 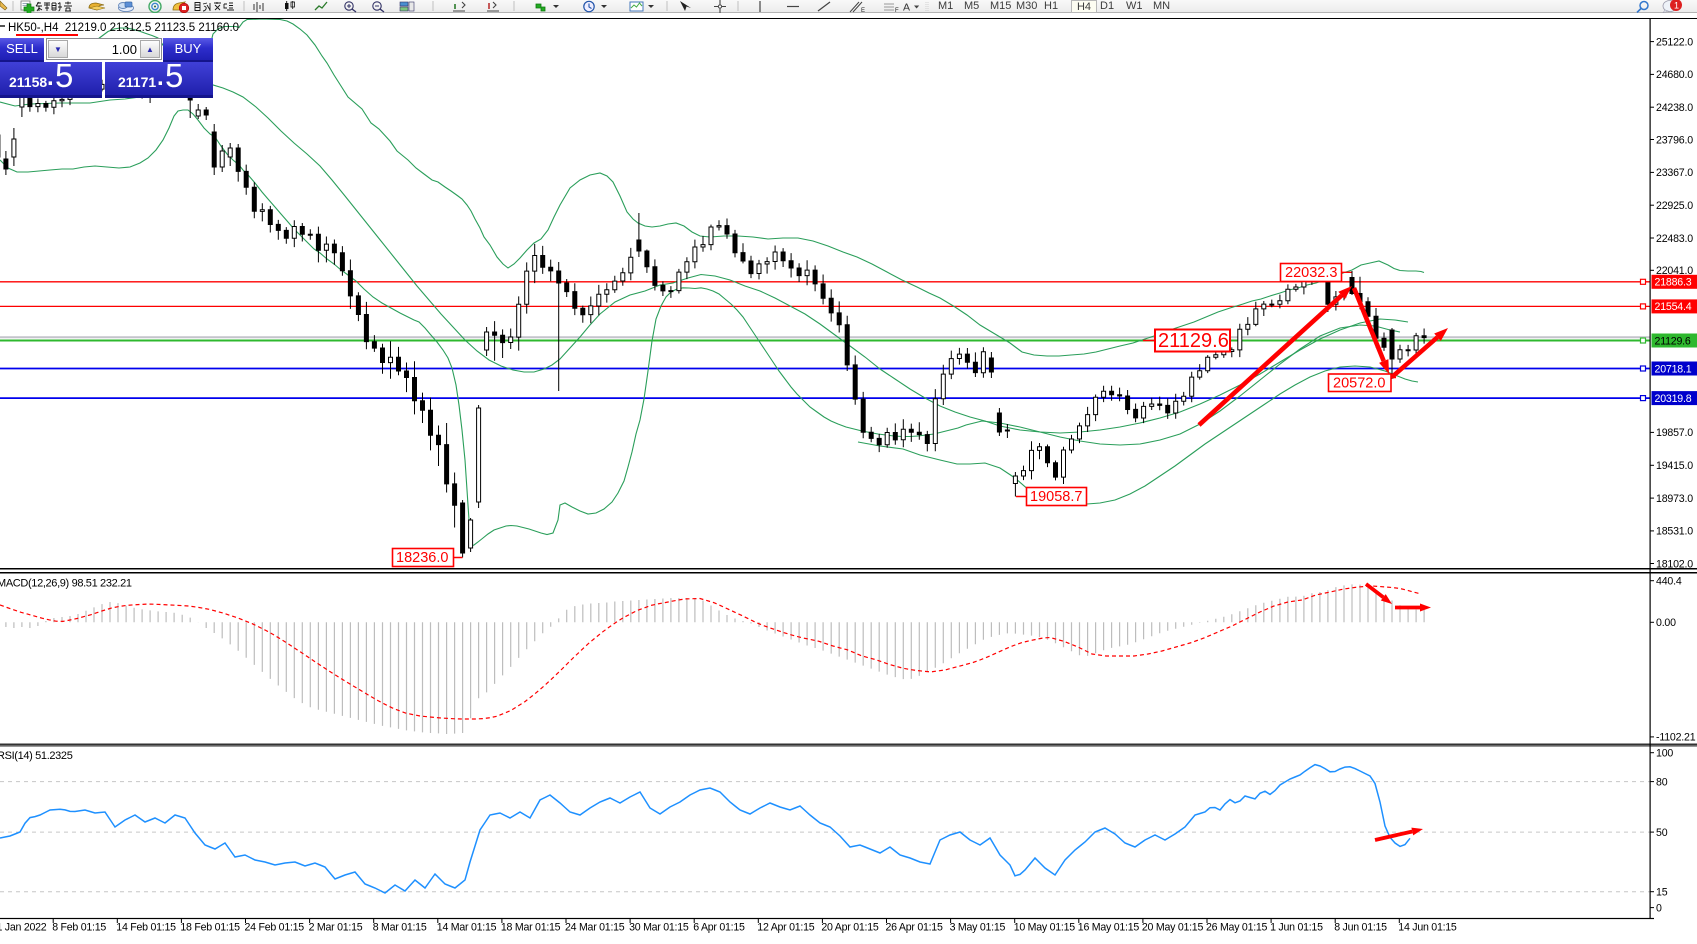 I want to click on svg-text: 22032.3, so click(x=1311, y=273).